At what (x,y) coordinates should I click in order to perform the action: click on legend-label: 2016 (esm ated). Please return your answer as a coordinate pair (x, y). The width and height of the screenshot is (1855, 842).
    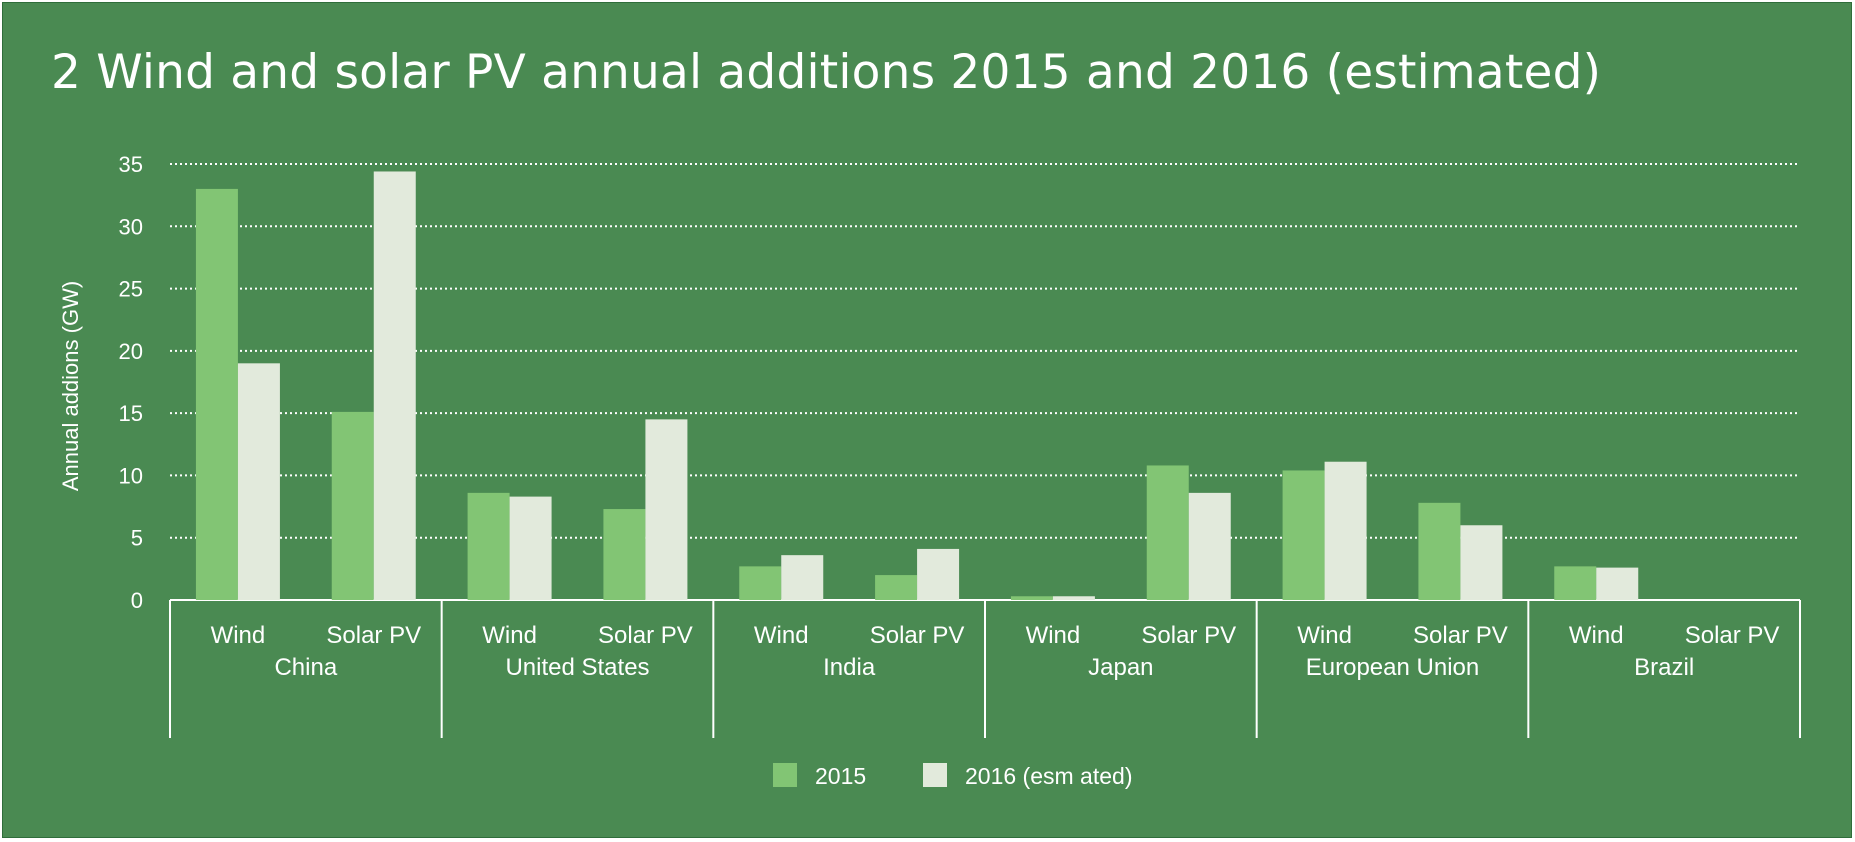
    Looking at the image, I should click on (1048, 776).